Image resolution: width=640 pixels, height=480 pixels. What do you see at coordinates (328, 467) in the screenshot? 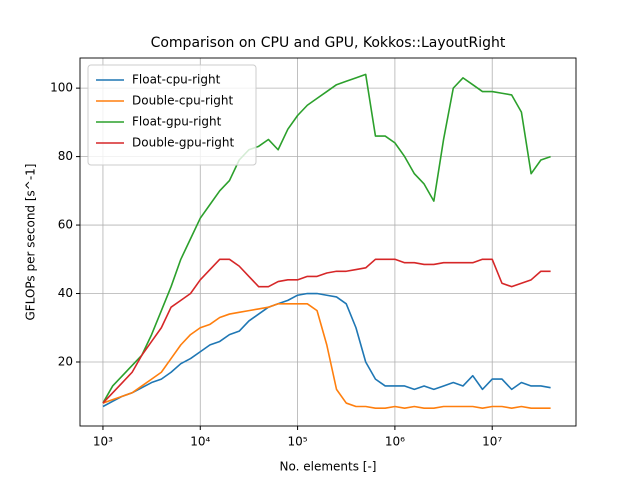
I see `x-axis-label: No. elements [-]` at bounding box center [328, 467].